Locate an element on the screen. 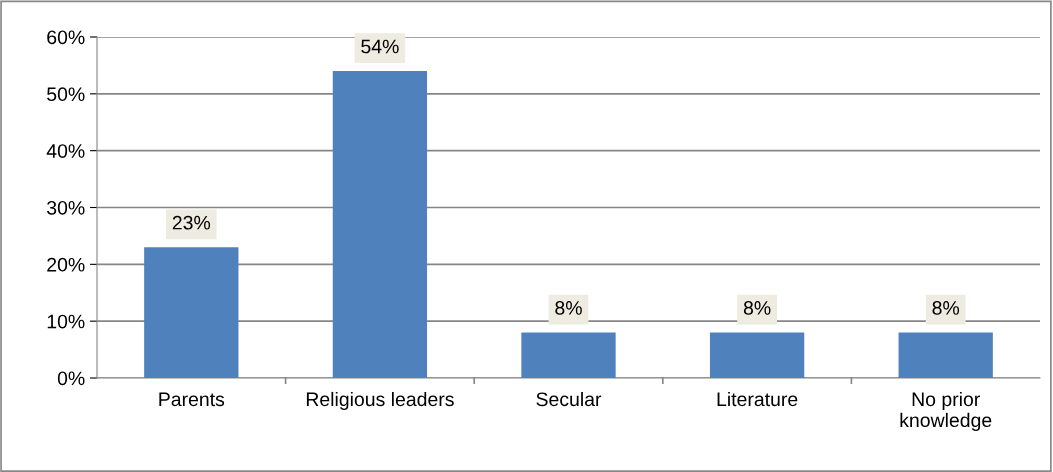 The width and height of the screenshot is (1053, 472). x-tick-label: Secular is located at coordinates (569, 399).